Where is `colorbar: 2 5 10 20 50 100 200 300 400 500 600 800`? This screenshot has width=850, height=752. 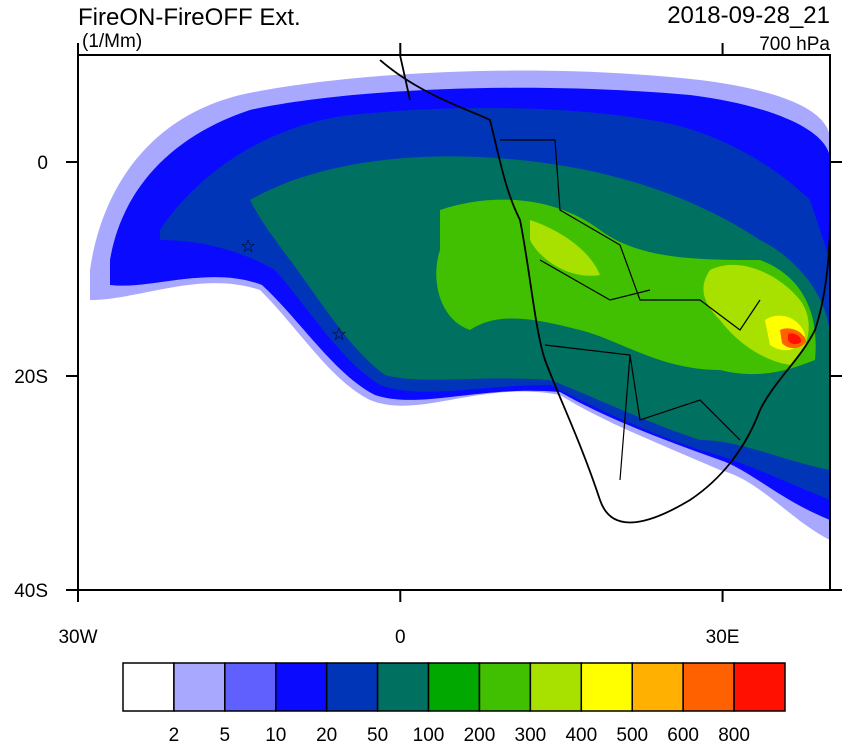 colorbar: 2 5 10 20 50 100 200 300 400 500 600 800 is located at coordinates (454, 704).